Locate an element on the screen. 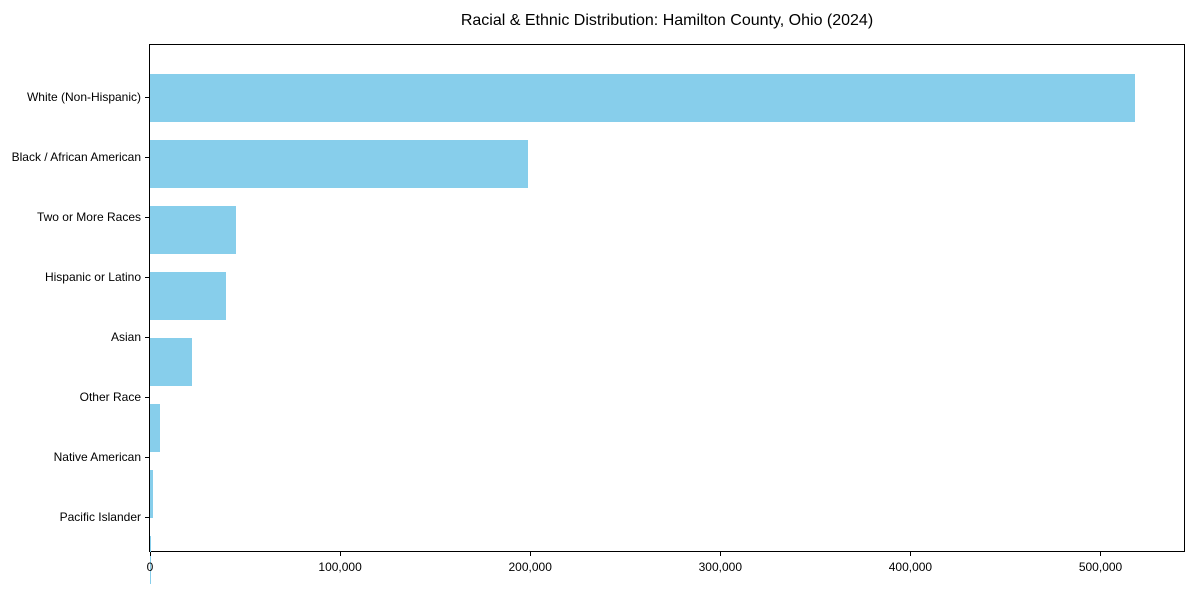  bar-pacific-islander is located at coordinates (150, 560).